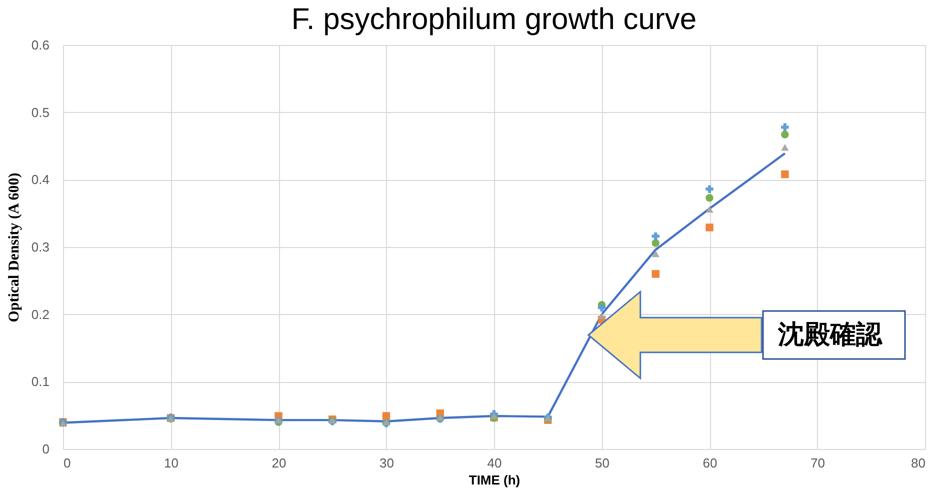  I want to click on x-tick-label: 0, so click(67, 463).